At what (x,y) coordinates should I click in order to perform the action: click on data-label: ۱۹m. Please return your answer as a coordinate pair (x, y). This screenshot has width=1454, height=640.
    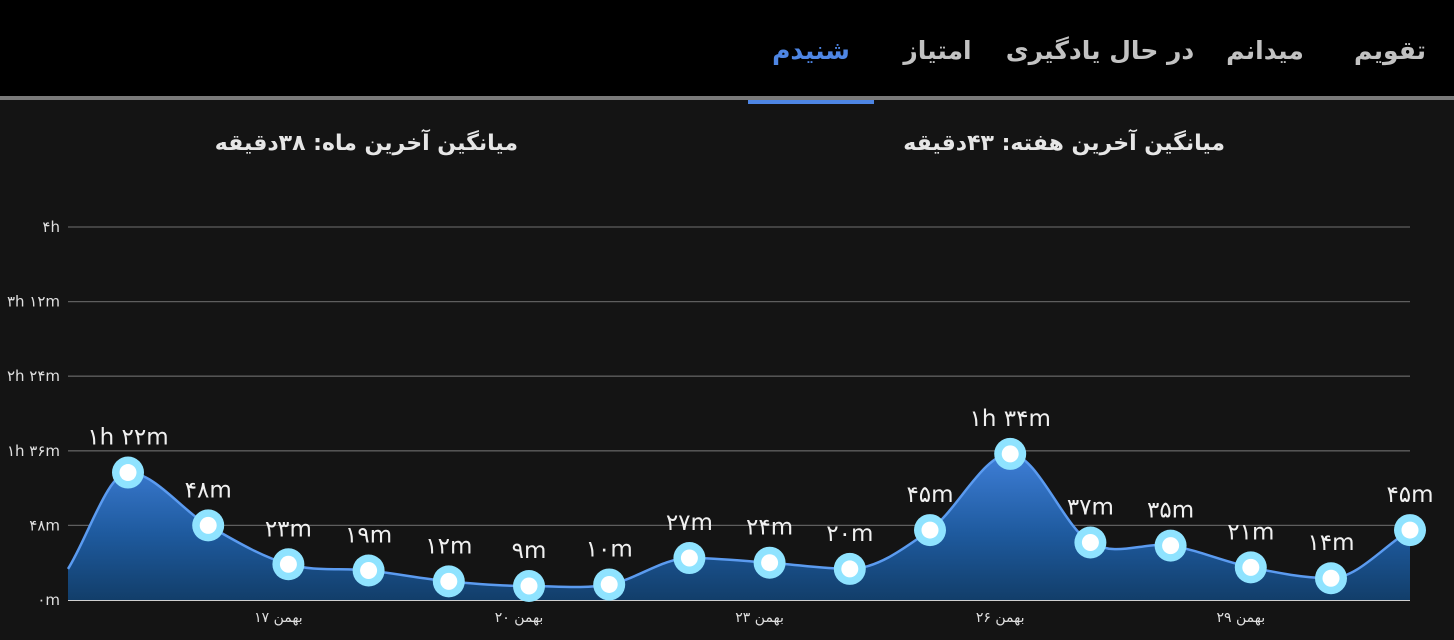
    Looking at the image, I should click on (368, 535).